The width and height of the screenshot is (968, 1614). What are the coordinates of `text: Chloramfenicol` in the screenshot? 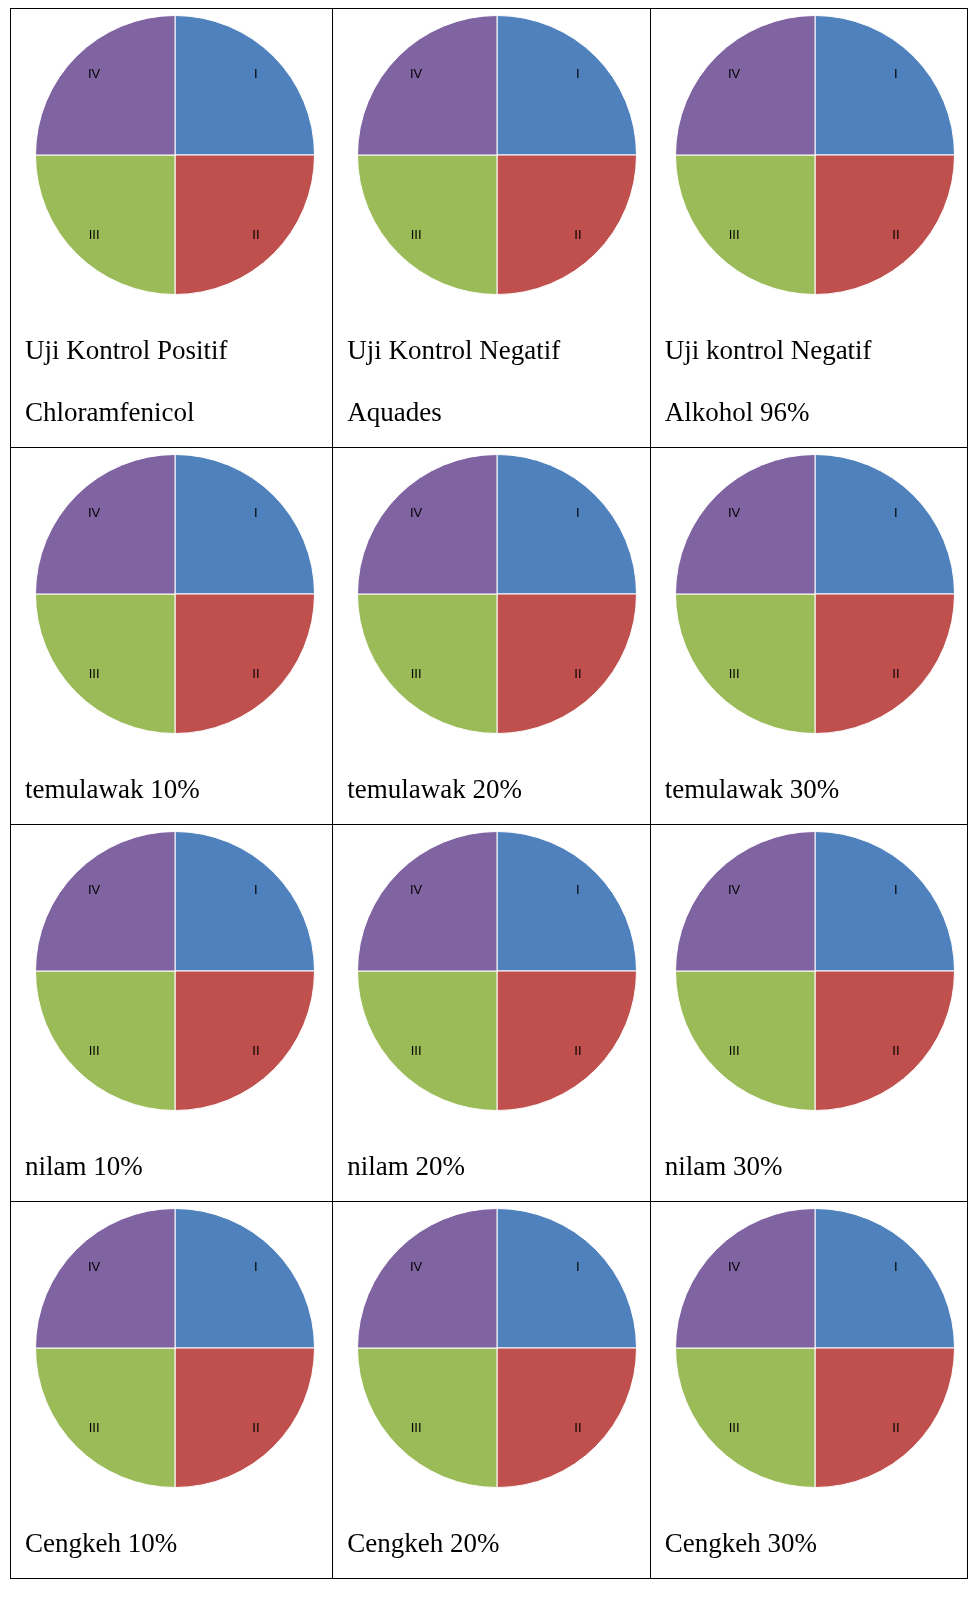 It's located at (110, 412).